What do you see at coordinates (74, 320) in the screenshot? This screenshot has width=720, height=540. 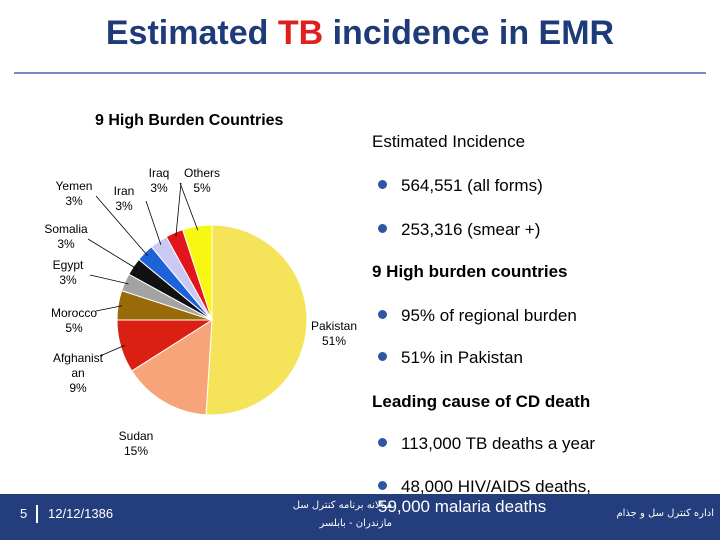 I see `pie-label-morocco: Morocco 5%` at bounding box center [74, 320].